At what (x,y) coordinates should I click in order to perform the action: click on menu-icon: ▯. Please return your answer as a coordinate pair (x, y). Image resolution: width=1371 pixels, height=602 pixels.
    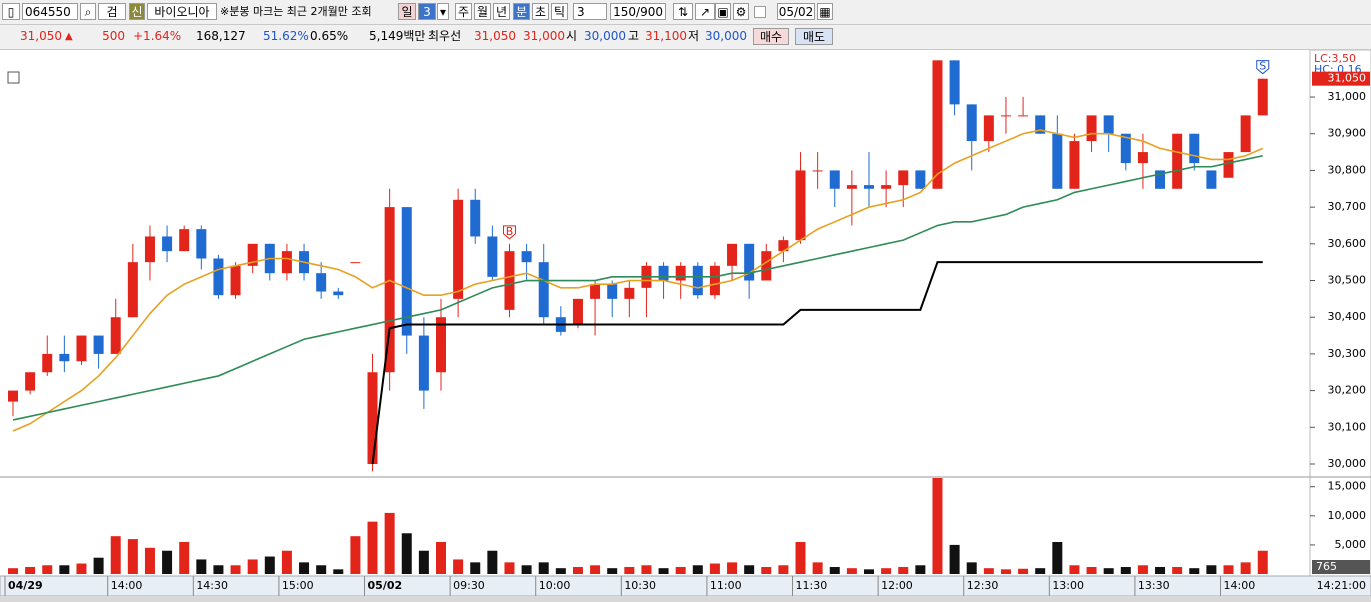
    Looking at the image, I should click on (11, 11).